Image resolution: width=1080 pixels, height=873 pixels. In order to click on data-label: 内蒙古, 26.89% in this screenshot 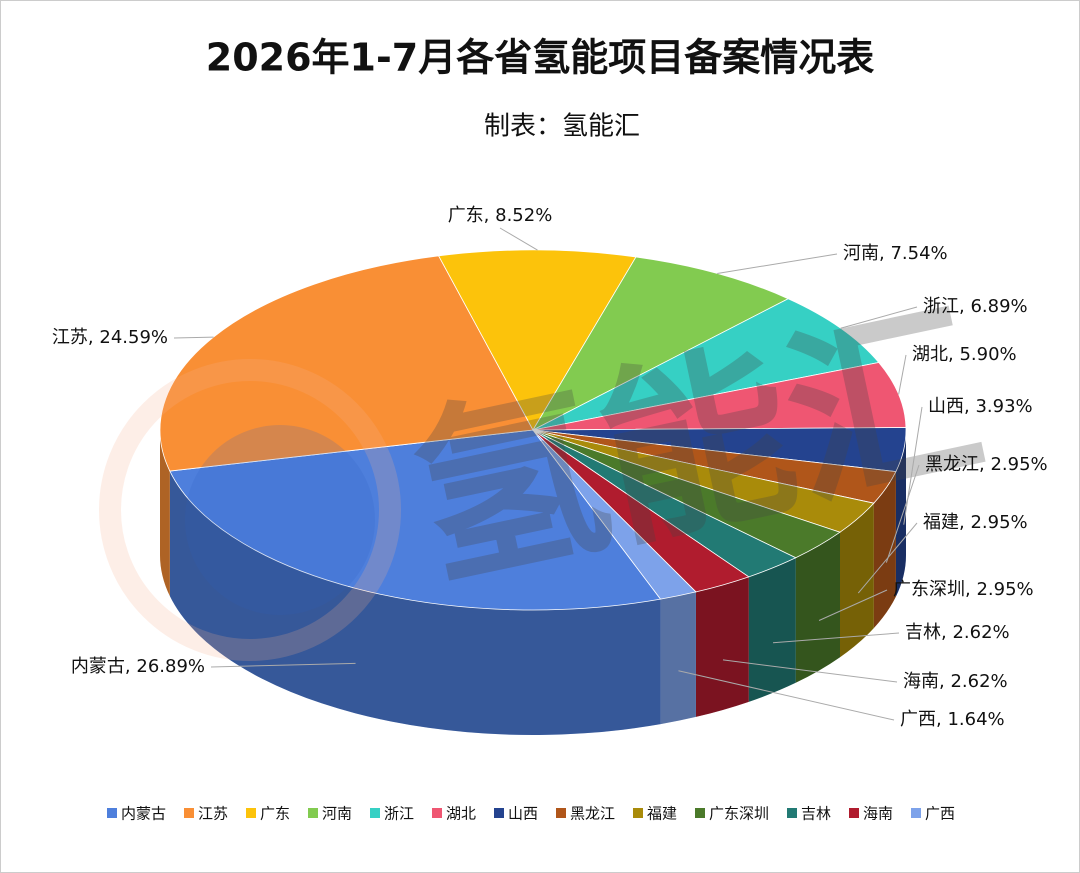, I will do `click(138, 666)`.